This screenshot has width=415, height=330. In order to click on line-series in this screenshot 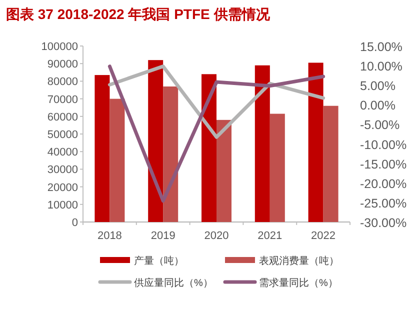, I will do `click(217, 101)`.